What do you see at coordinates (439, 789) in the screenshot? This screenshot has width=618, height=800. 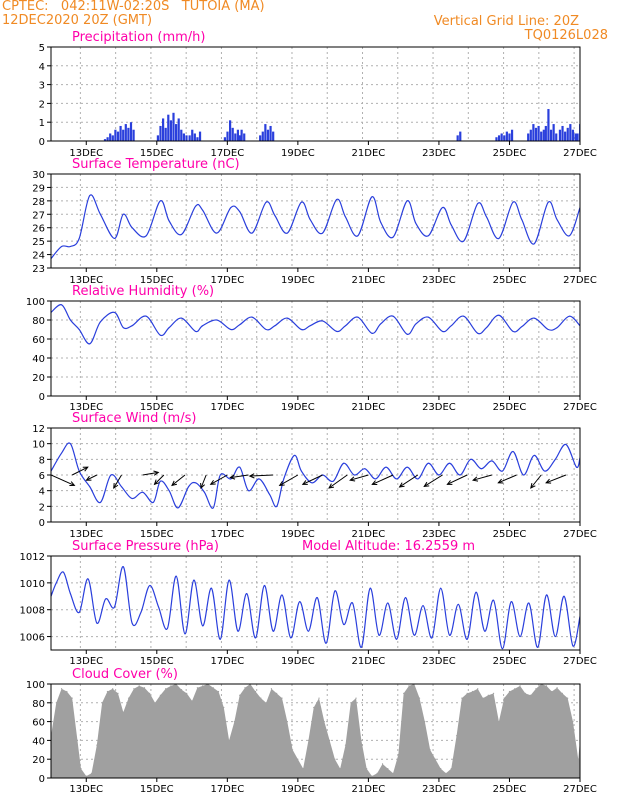 I see `cloud-cover-xtick-label: 23DEC` at bounding box center [439, 789].